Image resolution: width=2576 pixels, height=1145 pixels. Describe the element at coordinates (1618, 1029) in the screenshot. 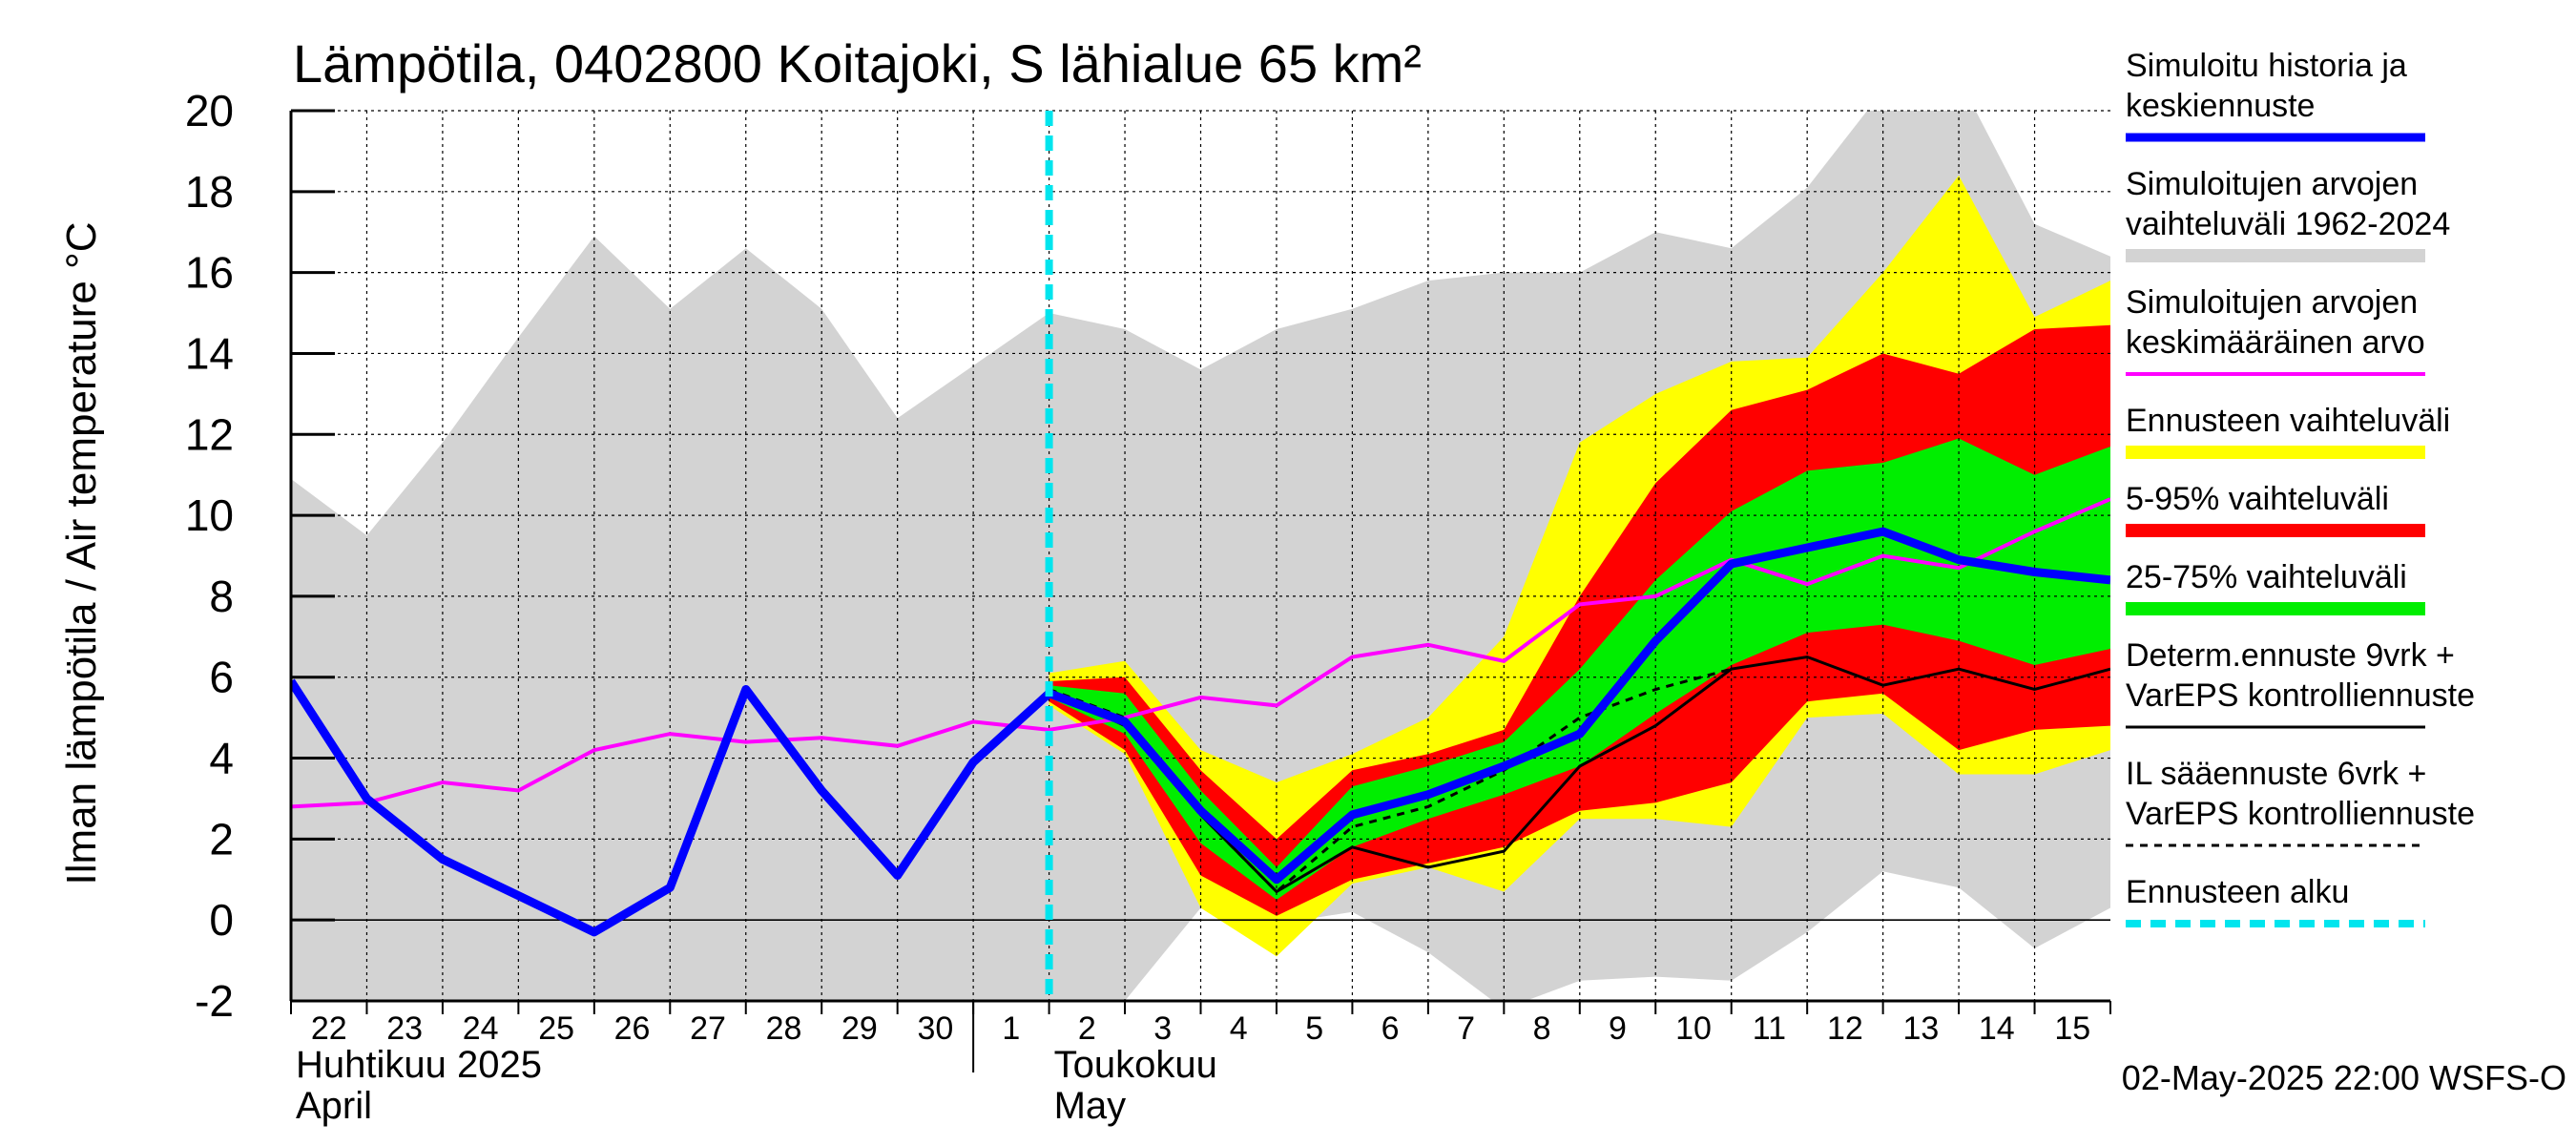

I see `x-tick-label: 9` at that location.